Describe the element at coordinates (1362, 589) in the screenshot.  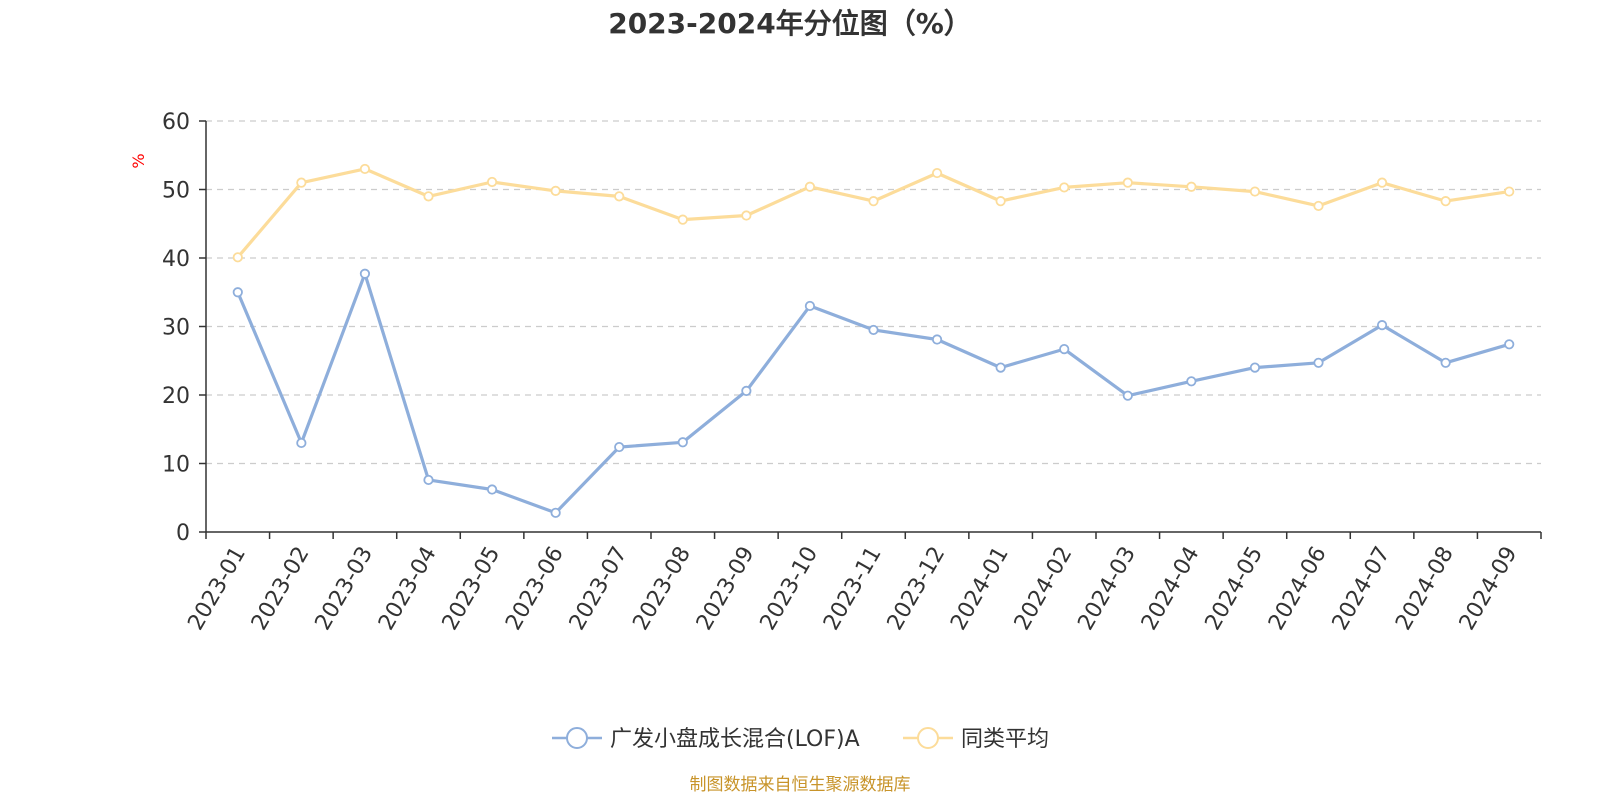
I see `x-tick-label: 2024-07` at that location.